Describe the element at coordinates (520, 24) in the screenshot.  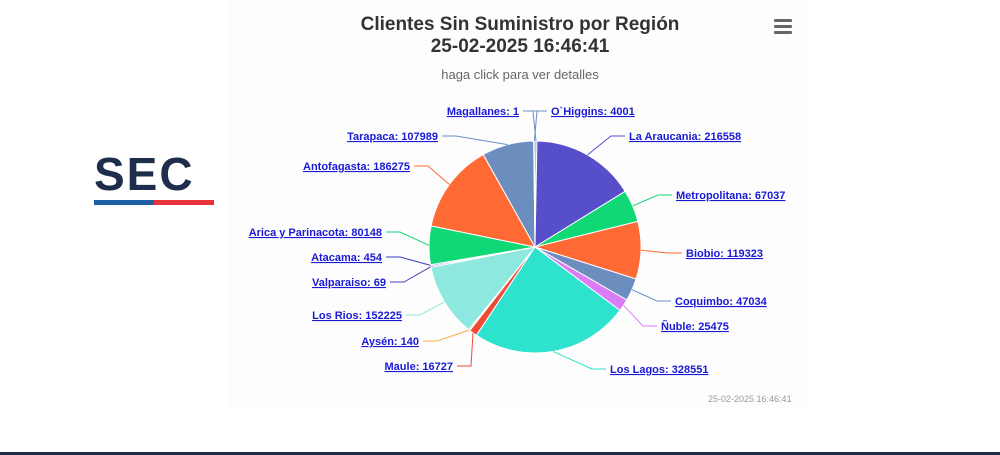
I see `chart-title-line1: Clientes Sin Suministro por Región` at that location.